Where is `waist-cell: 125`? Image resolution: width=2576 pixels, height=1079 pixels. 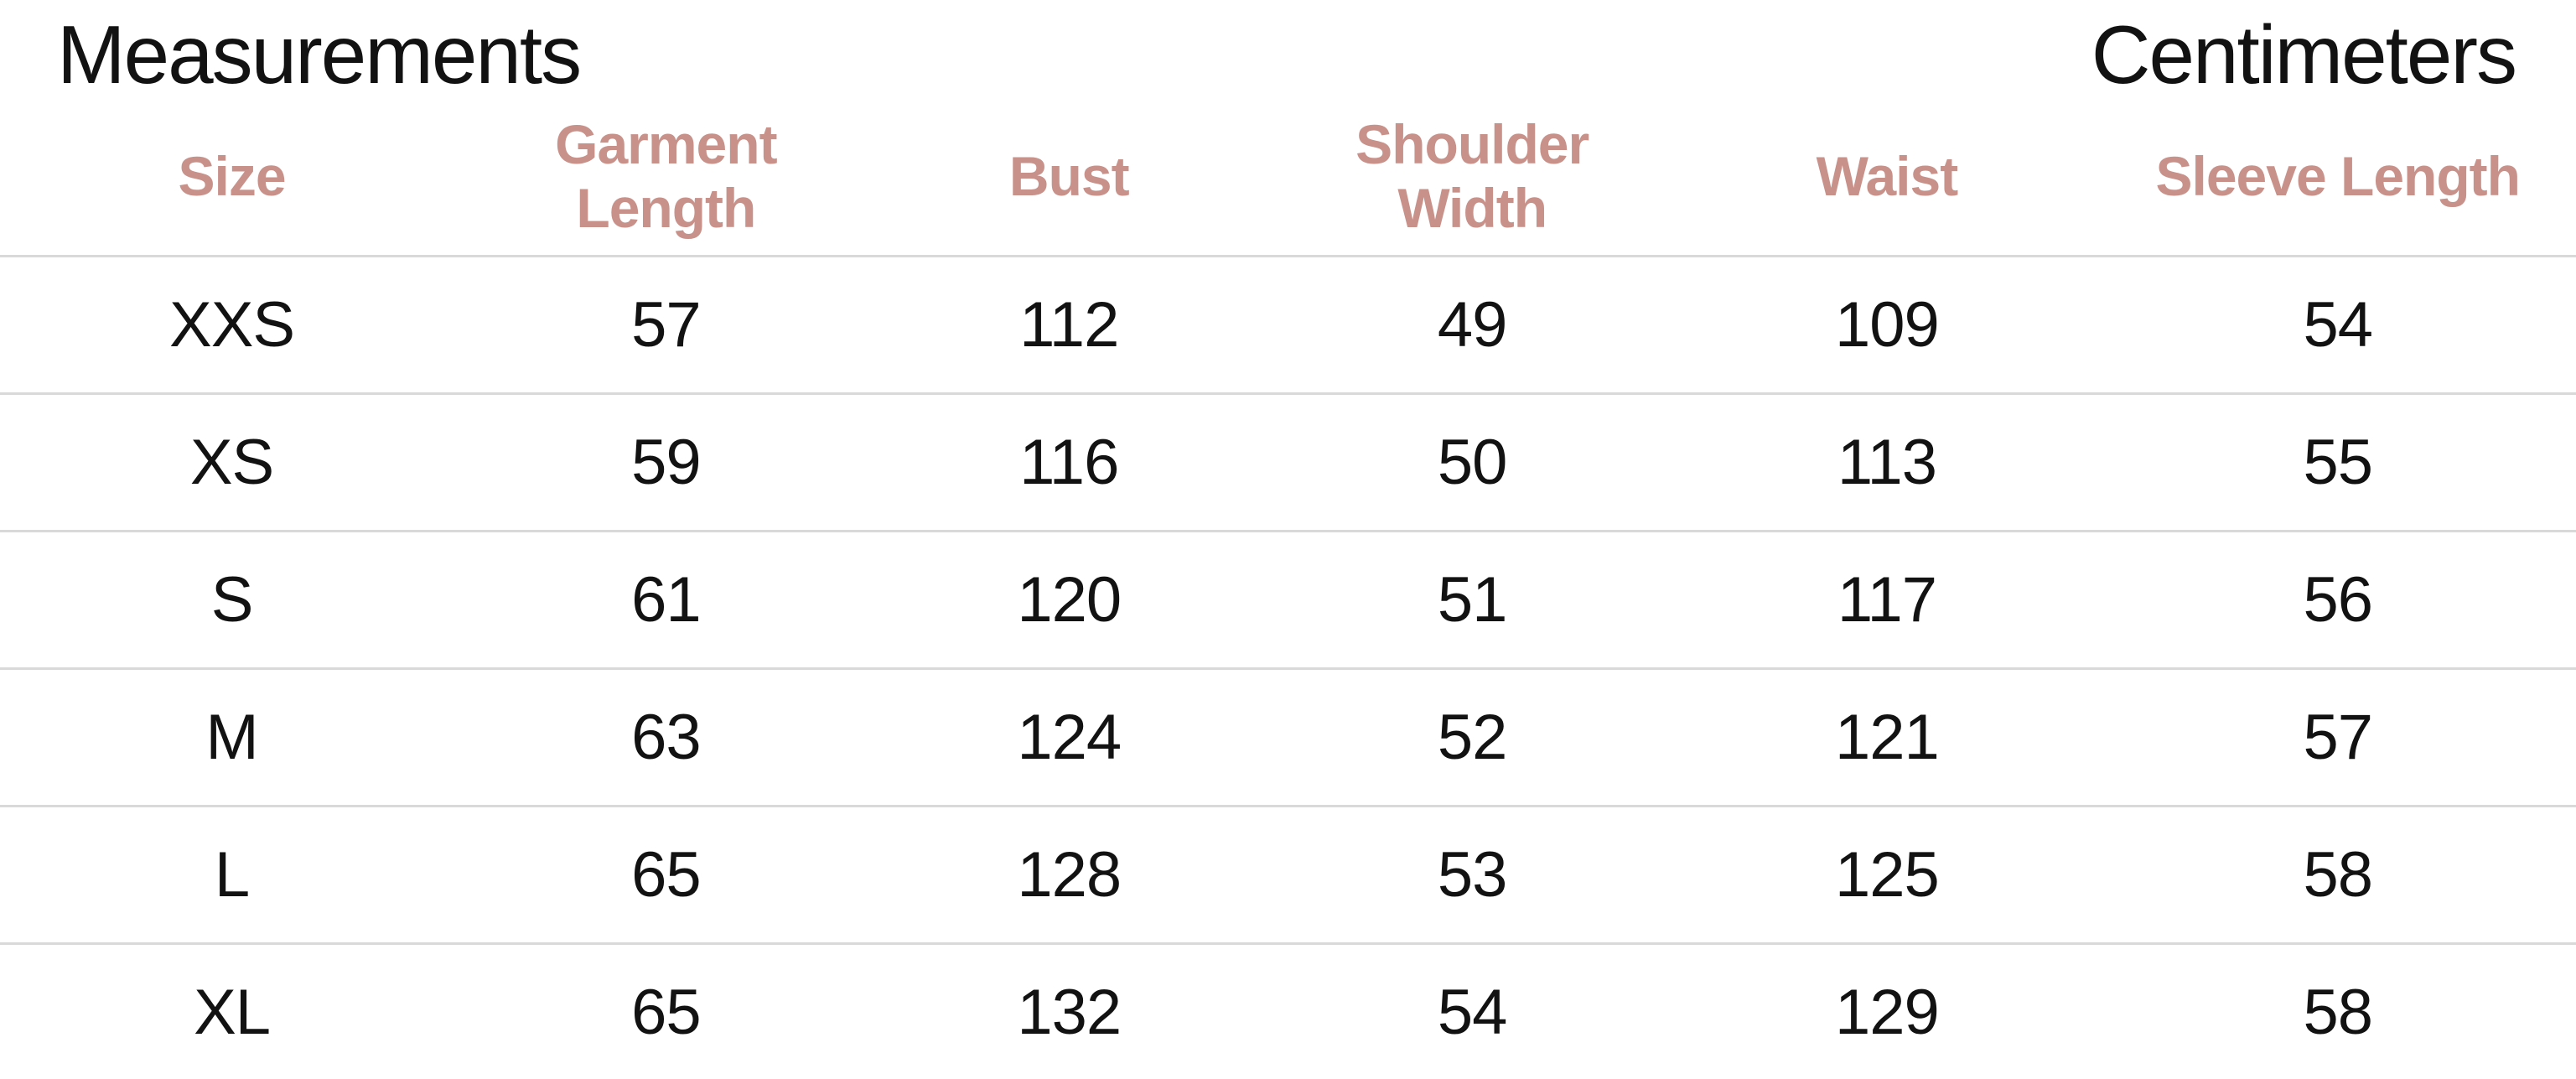 waist-cell: 125 is located at coordinates (1887, 874).